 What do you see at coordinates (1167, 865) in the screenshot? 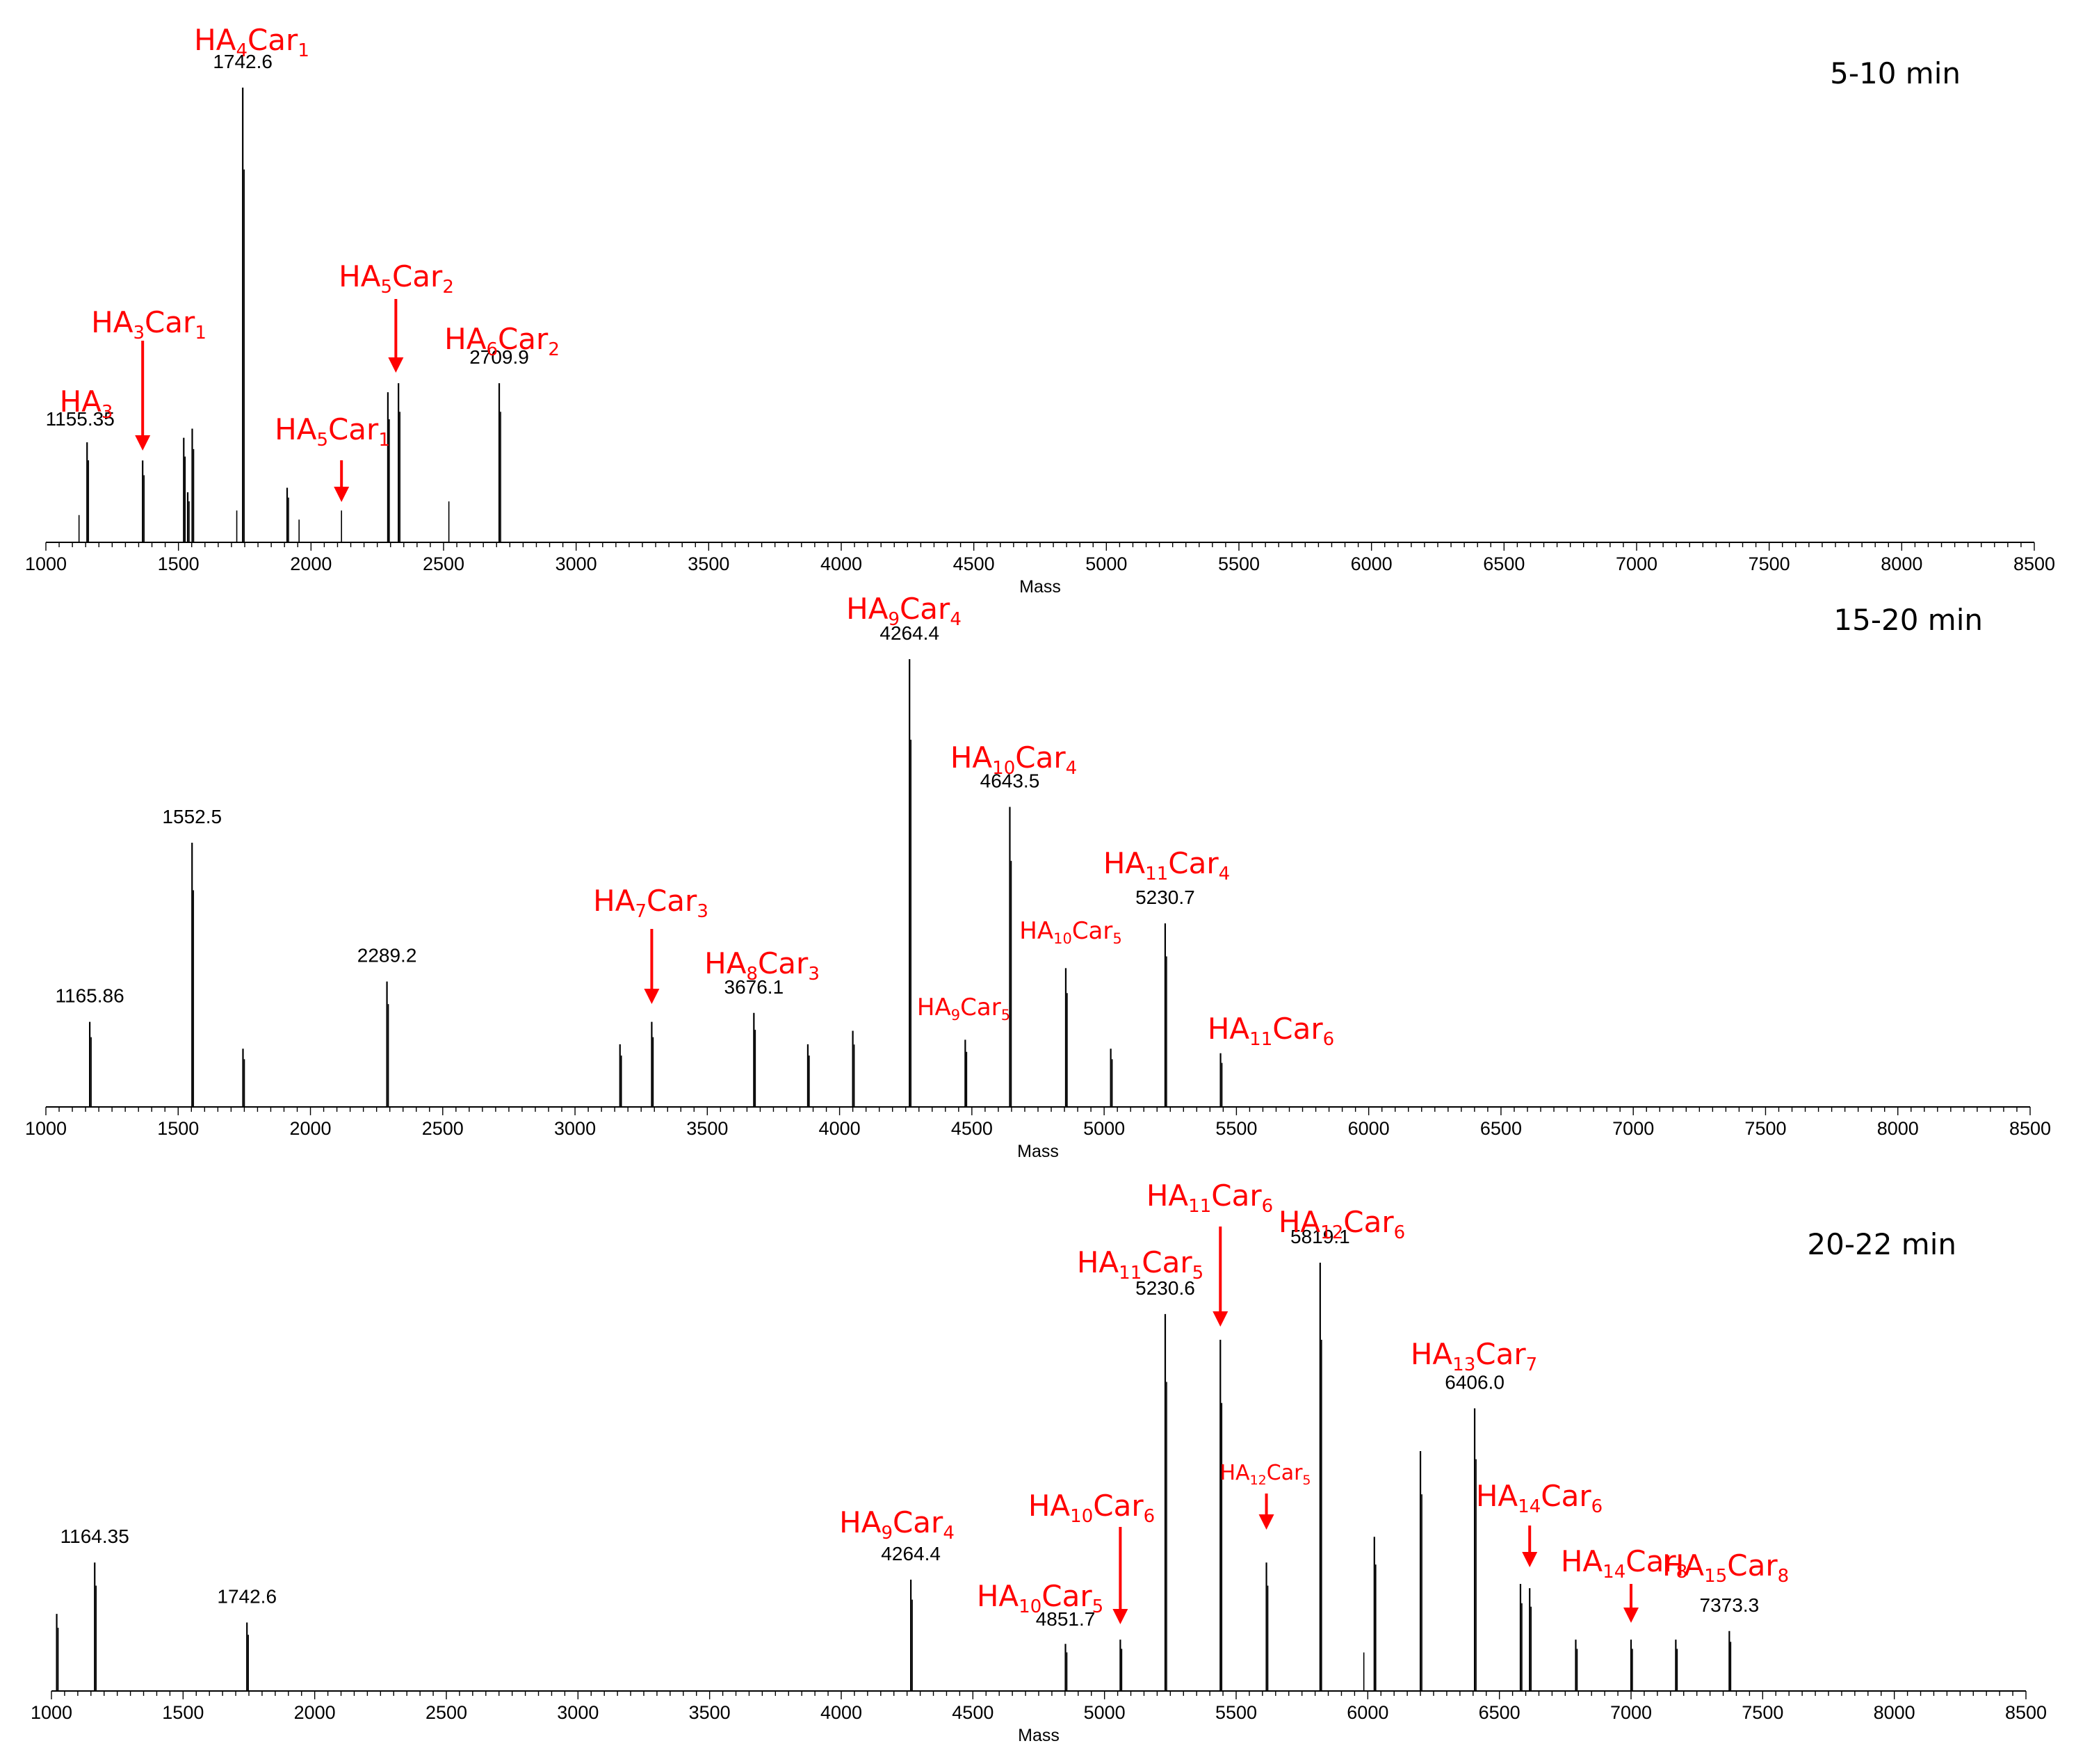
I see `ion-label: HA11Car4` at bounding box center [1167, 865].